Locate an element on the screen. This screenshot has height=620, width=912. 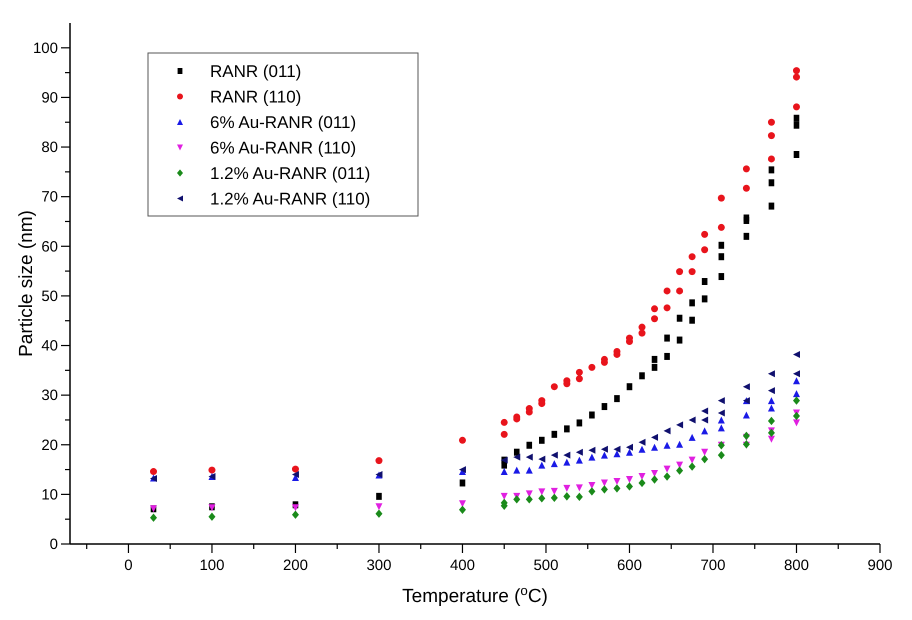
legend-label: 1.2% Au-RANR (110) is located at coordinates (290, 199).